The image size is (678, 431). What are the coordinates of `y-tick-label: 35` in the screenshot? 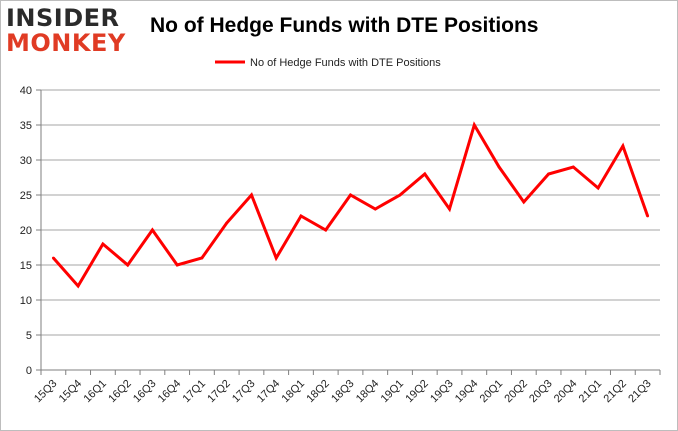 It's located at (26, 126).